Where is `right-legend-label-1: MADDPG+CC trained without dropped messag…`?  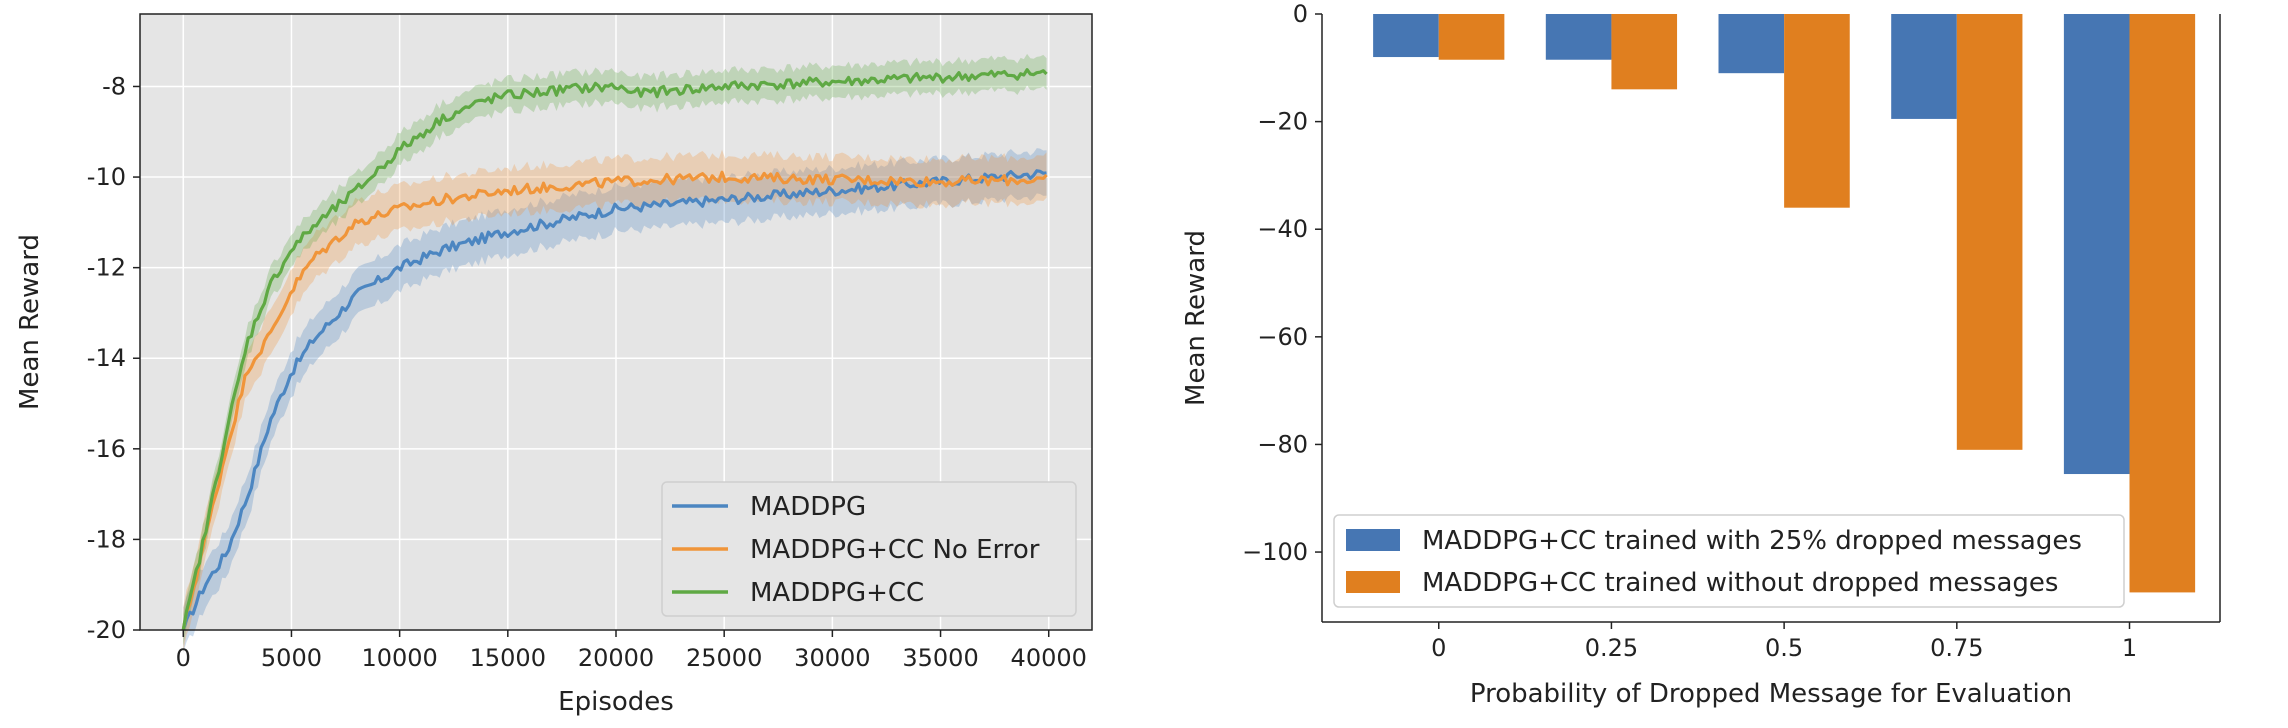
right-legend-label-1: MADDPG+CC trained without dropped messag… is located at coordinates (1740, 583).